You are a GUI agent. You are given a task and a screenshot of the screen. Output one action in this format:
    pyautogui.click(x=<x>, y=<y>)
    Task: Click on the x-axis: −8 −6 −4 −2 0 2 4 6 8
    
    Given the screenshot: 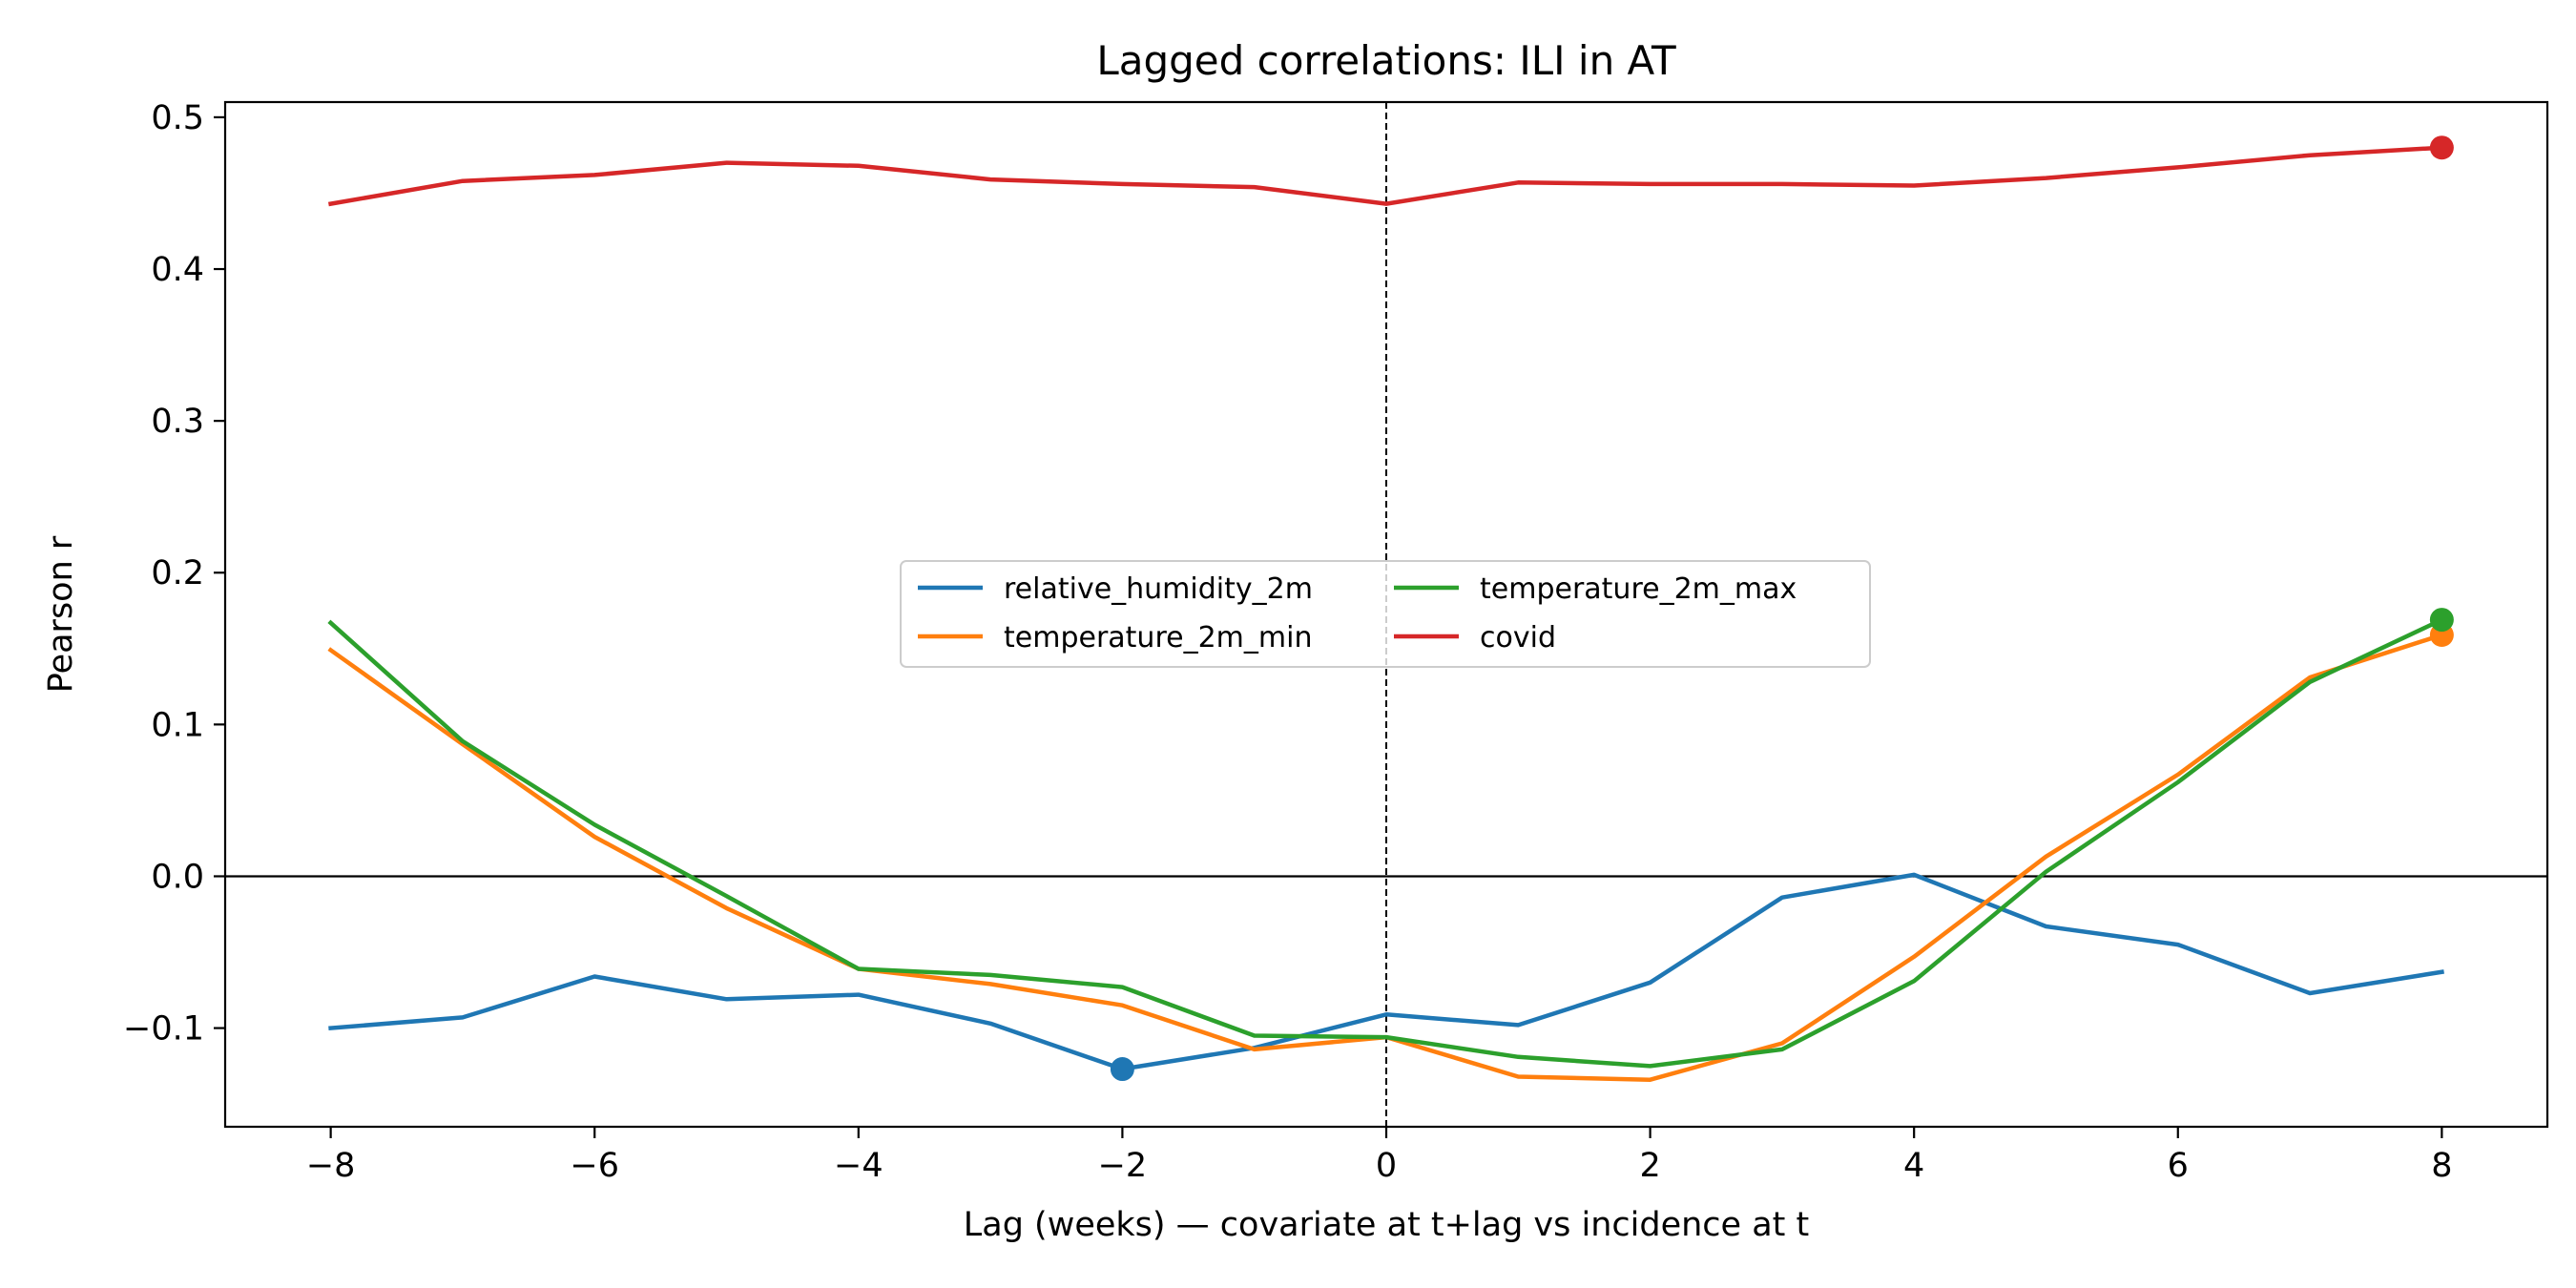 What is the action you would take?
    pyautogui.click(x=1379, y=1156)
    